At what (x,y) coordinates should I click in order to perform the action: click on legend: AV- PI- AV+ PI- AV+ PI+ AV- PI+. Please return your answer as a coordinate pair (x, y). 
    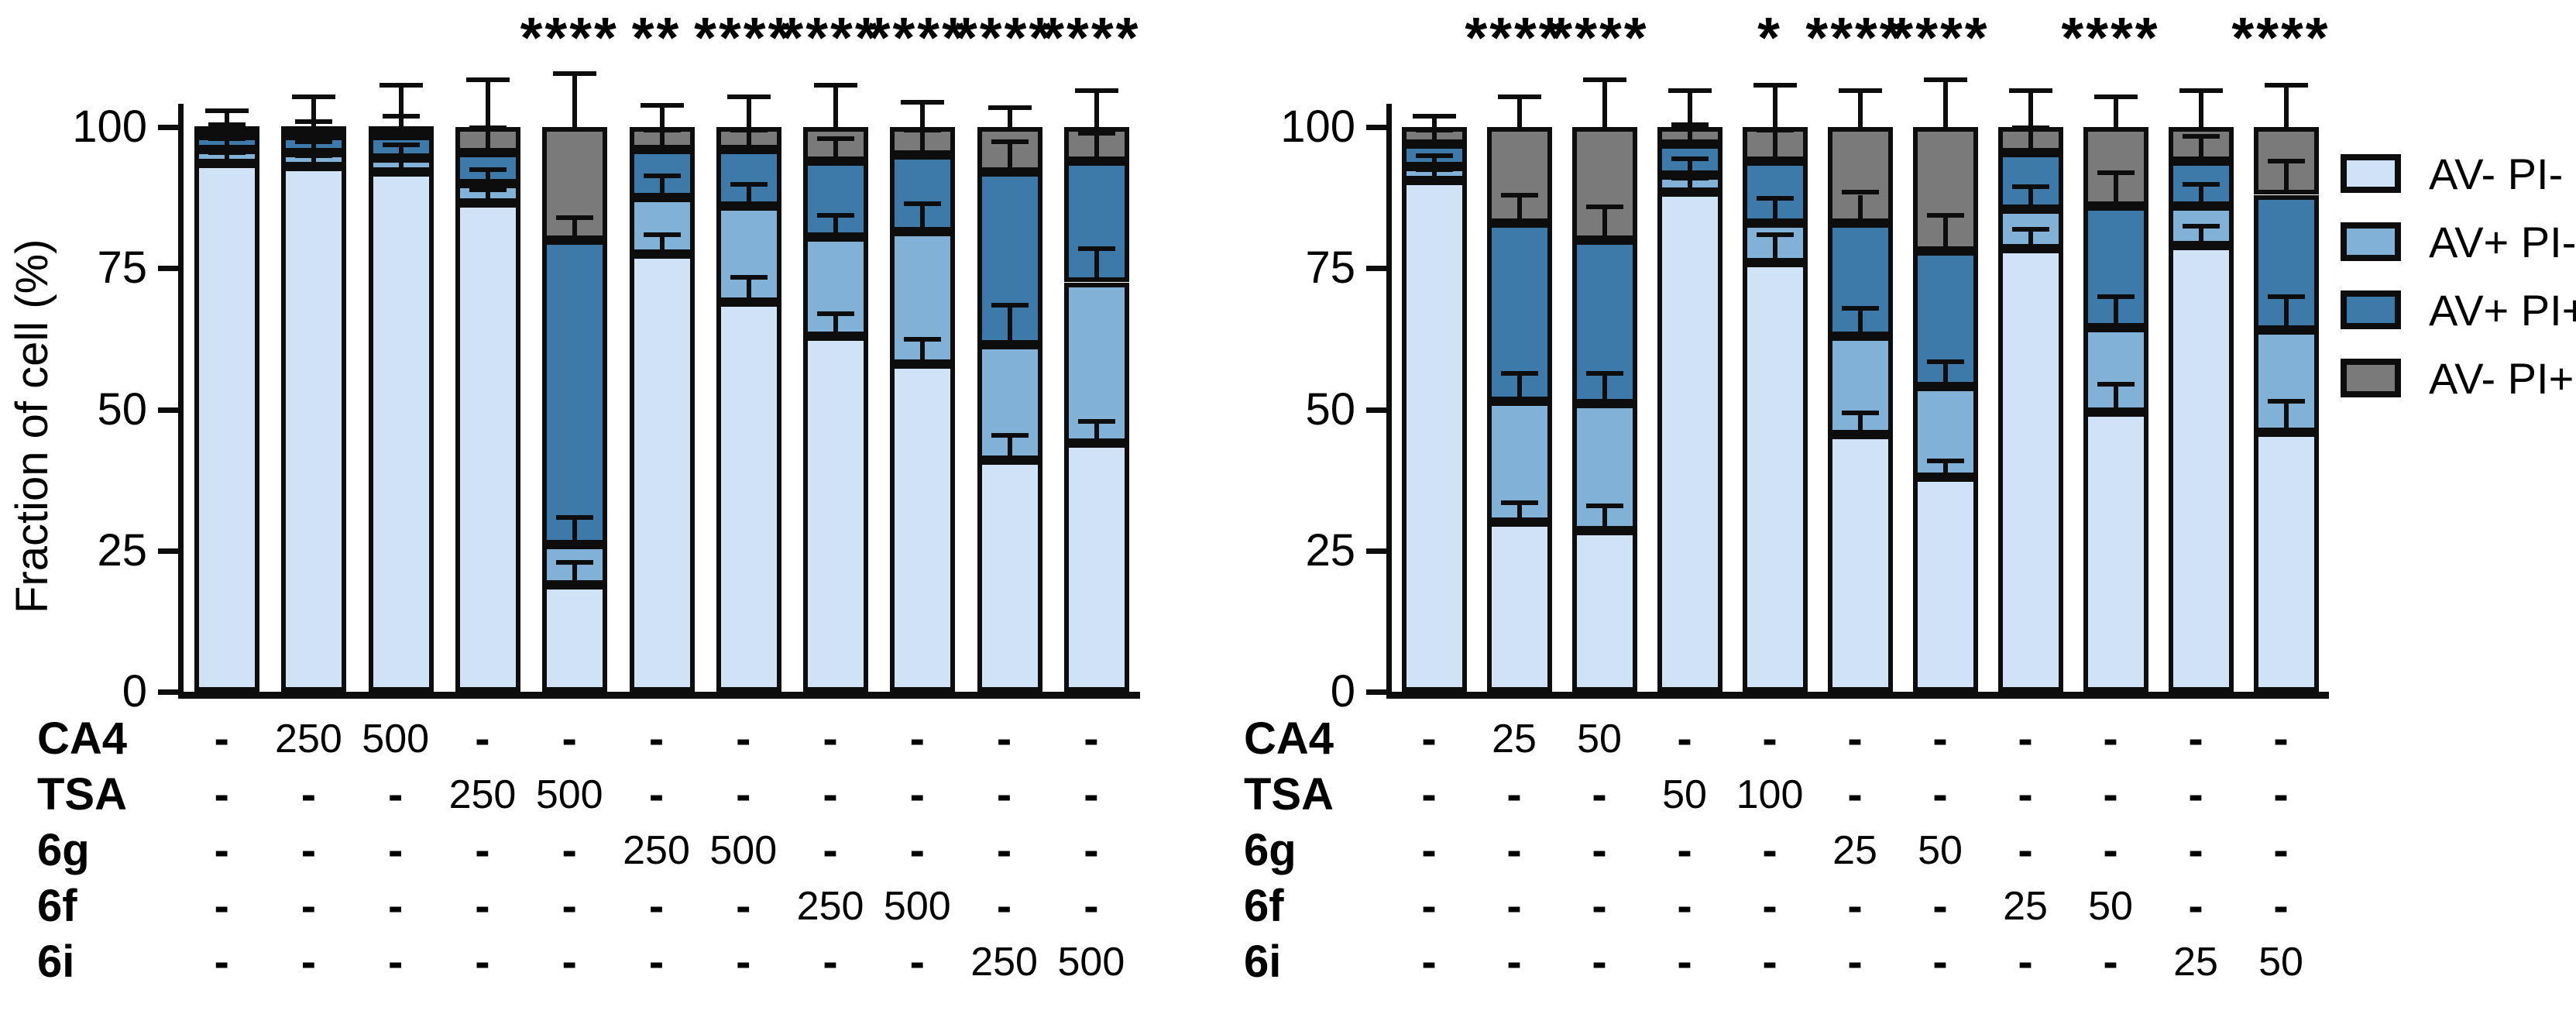
    Looking at the image, I should click on (2458, 288).